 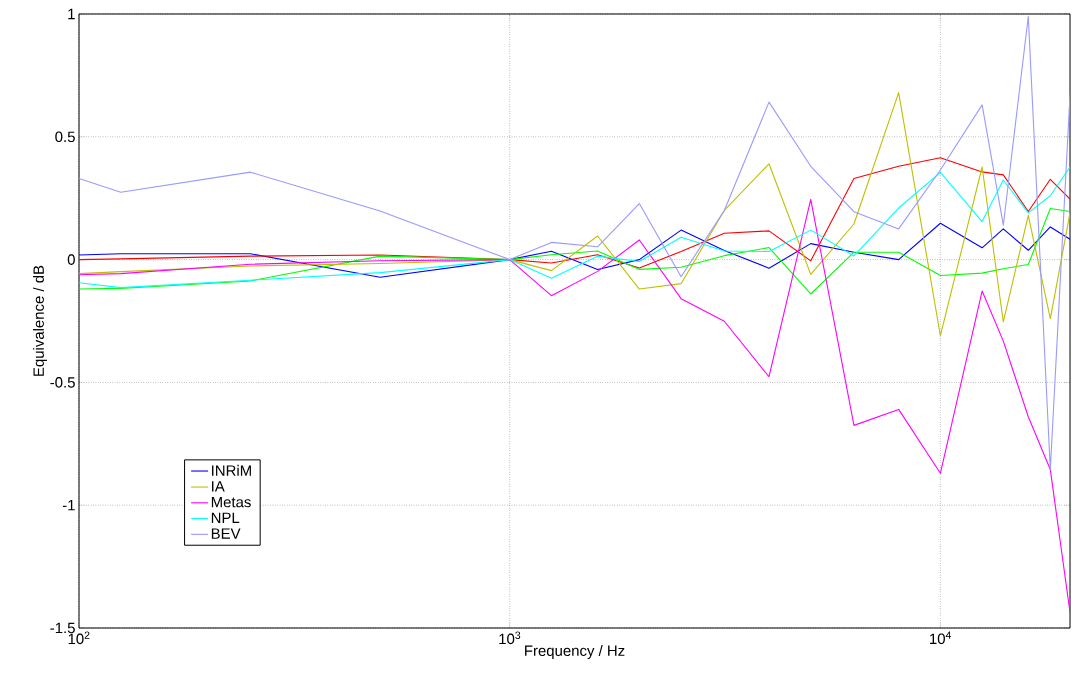 I want to click on legend-label: IA, so click(x=218, y=486).